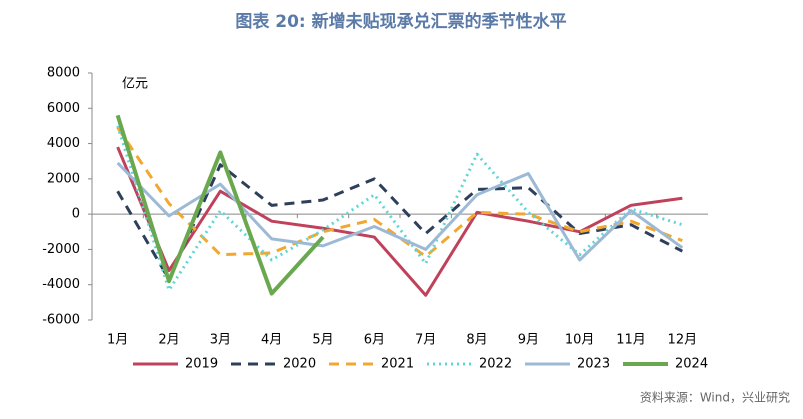 The height and width of the screenshot is (419, 803). I want to click on series-line, so click(220, 205).